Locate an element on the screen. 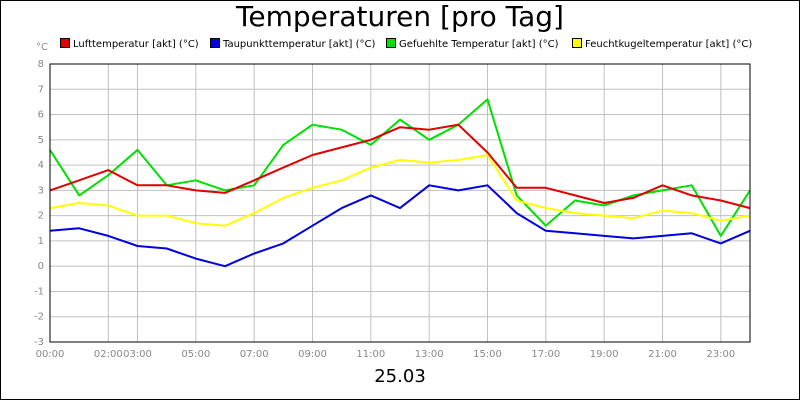 This screenshot has width=800, height=400. x-tick-label: 02:00 is located at coordinates (108, 354).